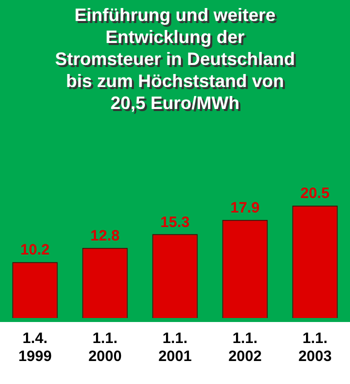  Describe the element at coordinates (35, 348) in the screenshot. I see `x-tick-label: 1.4. 1999` at that location.